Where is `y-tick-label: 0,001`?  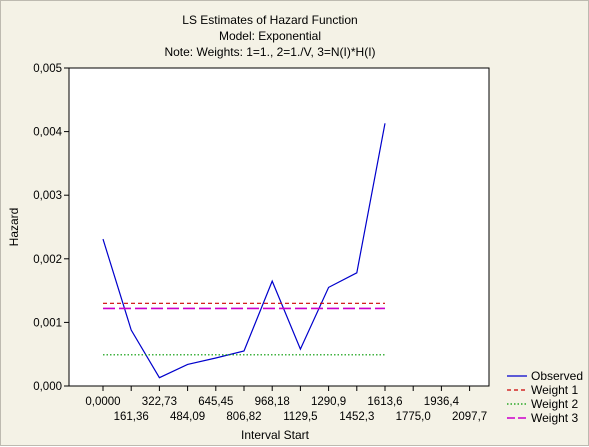
y-tick-label: 0,001 is located at coordinates (47, 323).